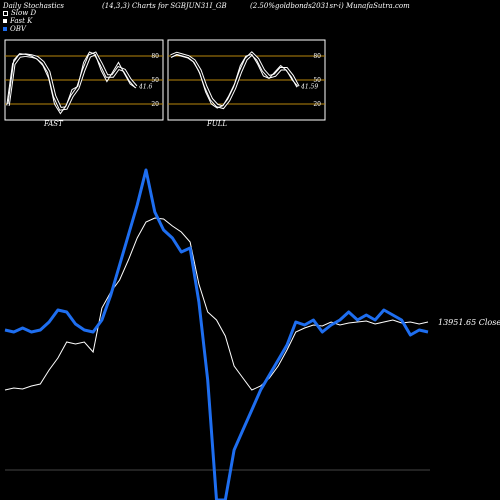 The width and height of the screenshot is (500, 500). Describe the element at coordinates (53, 124) in the screenshot. I see `fast-panel-title: FAST` at that location.